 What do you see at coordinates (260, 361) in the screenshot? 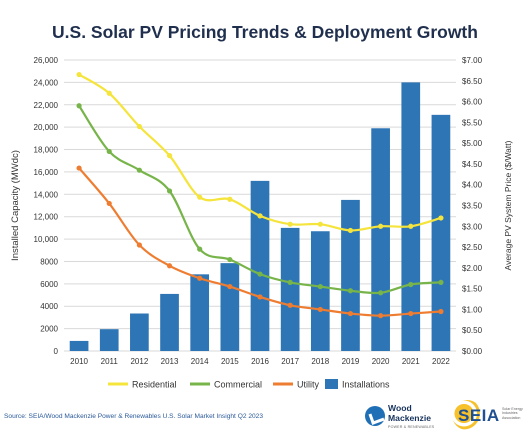
I see `x-tick-label: 2016` at bounding box center [260, 361].